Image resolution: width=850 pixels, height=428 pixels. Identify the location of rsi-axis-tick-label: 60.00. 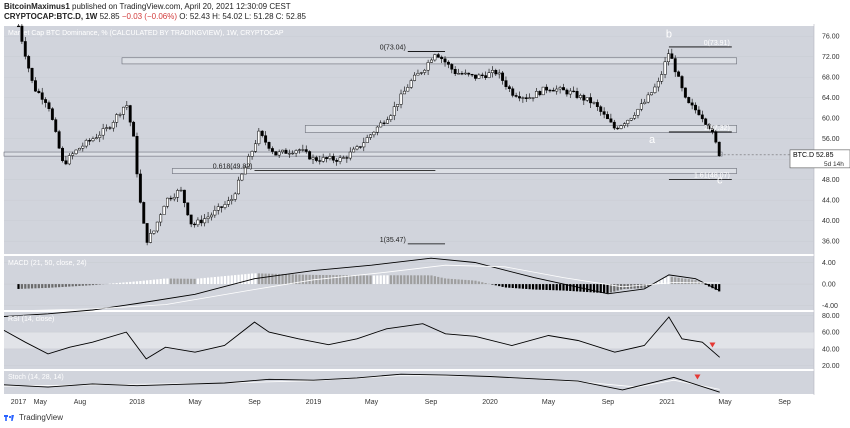
(831, 333).